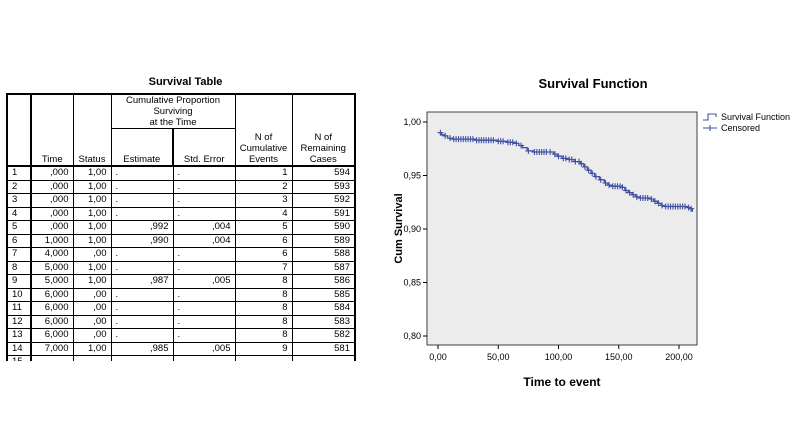 This screenshot has height=427, width=800. I want to click on table-cell: 594, so click(323, 173).